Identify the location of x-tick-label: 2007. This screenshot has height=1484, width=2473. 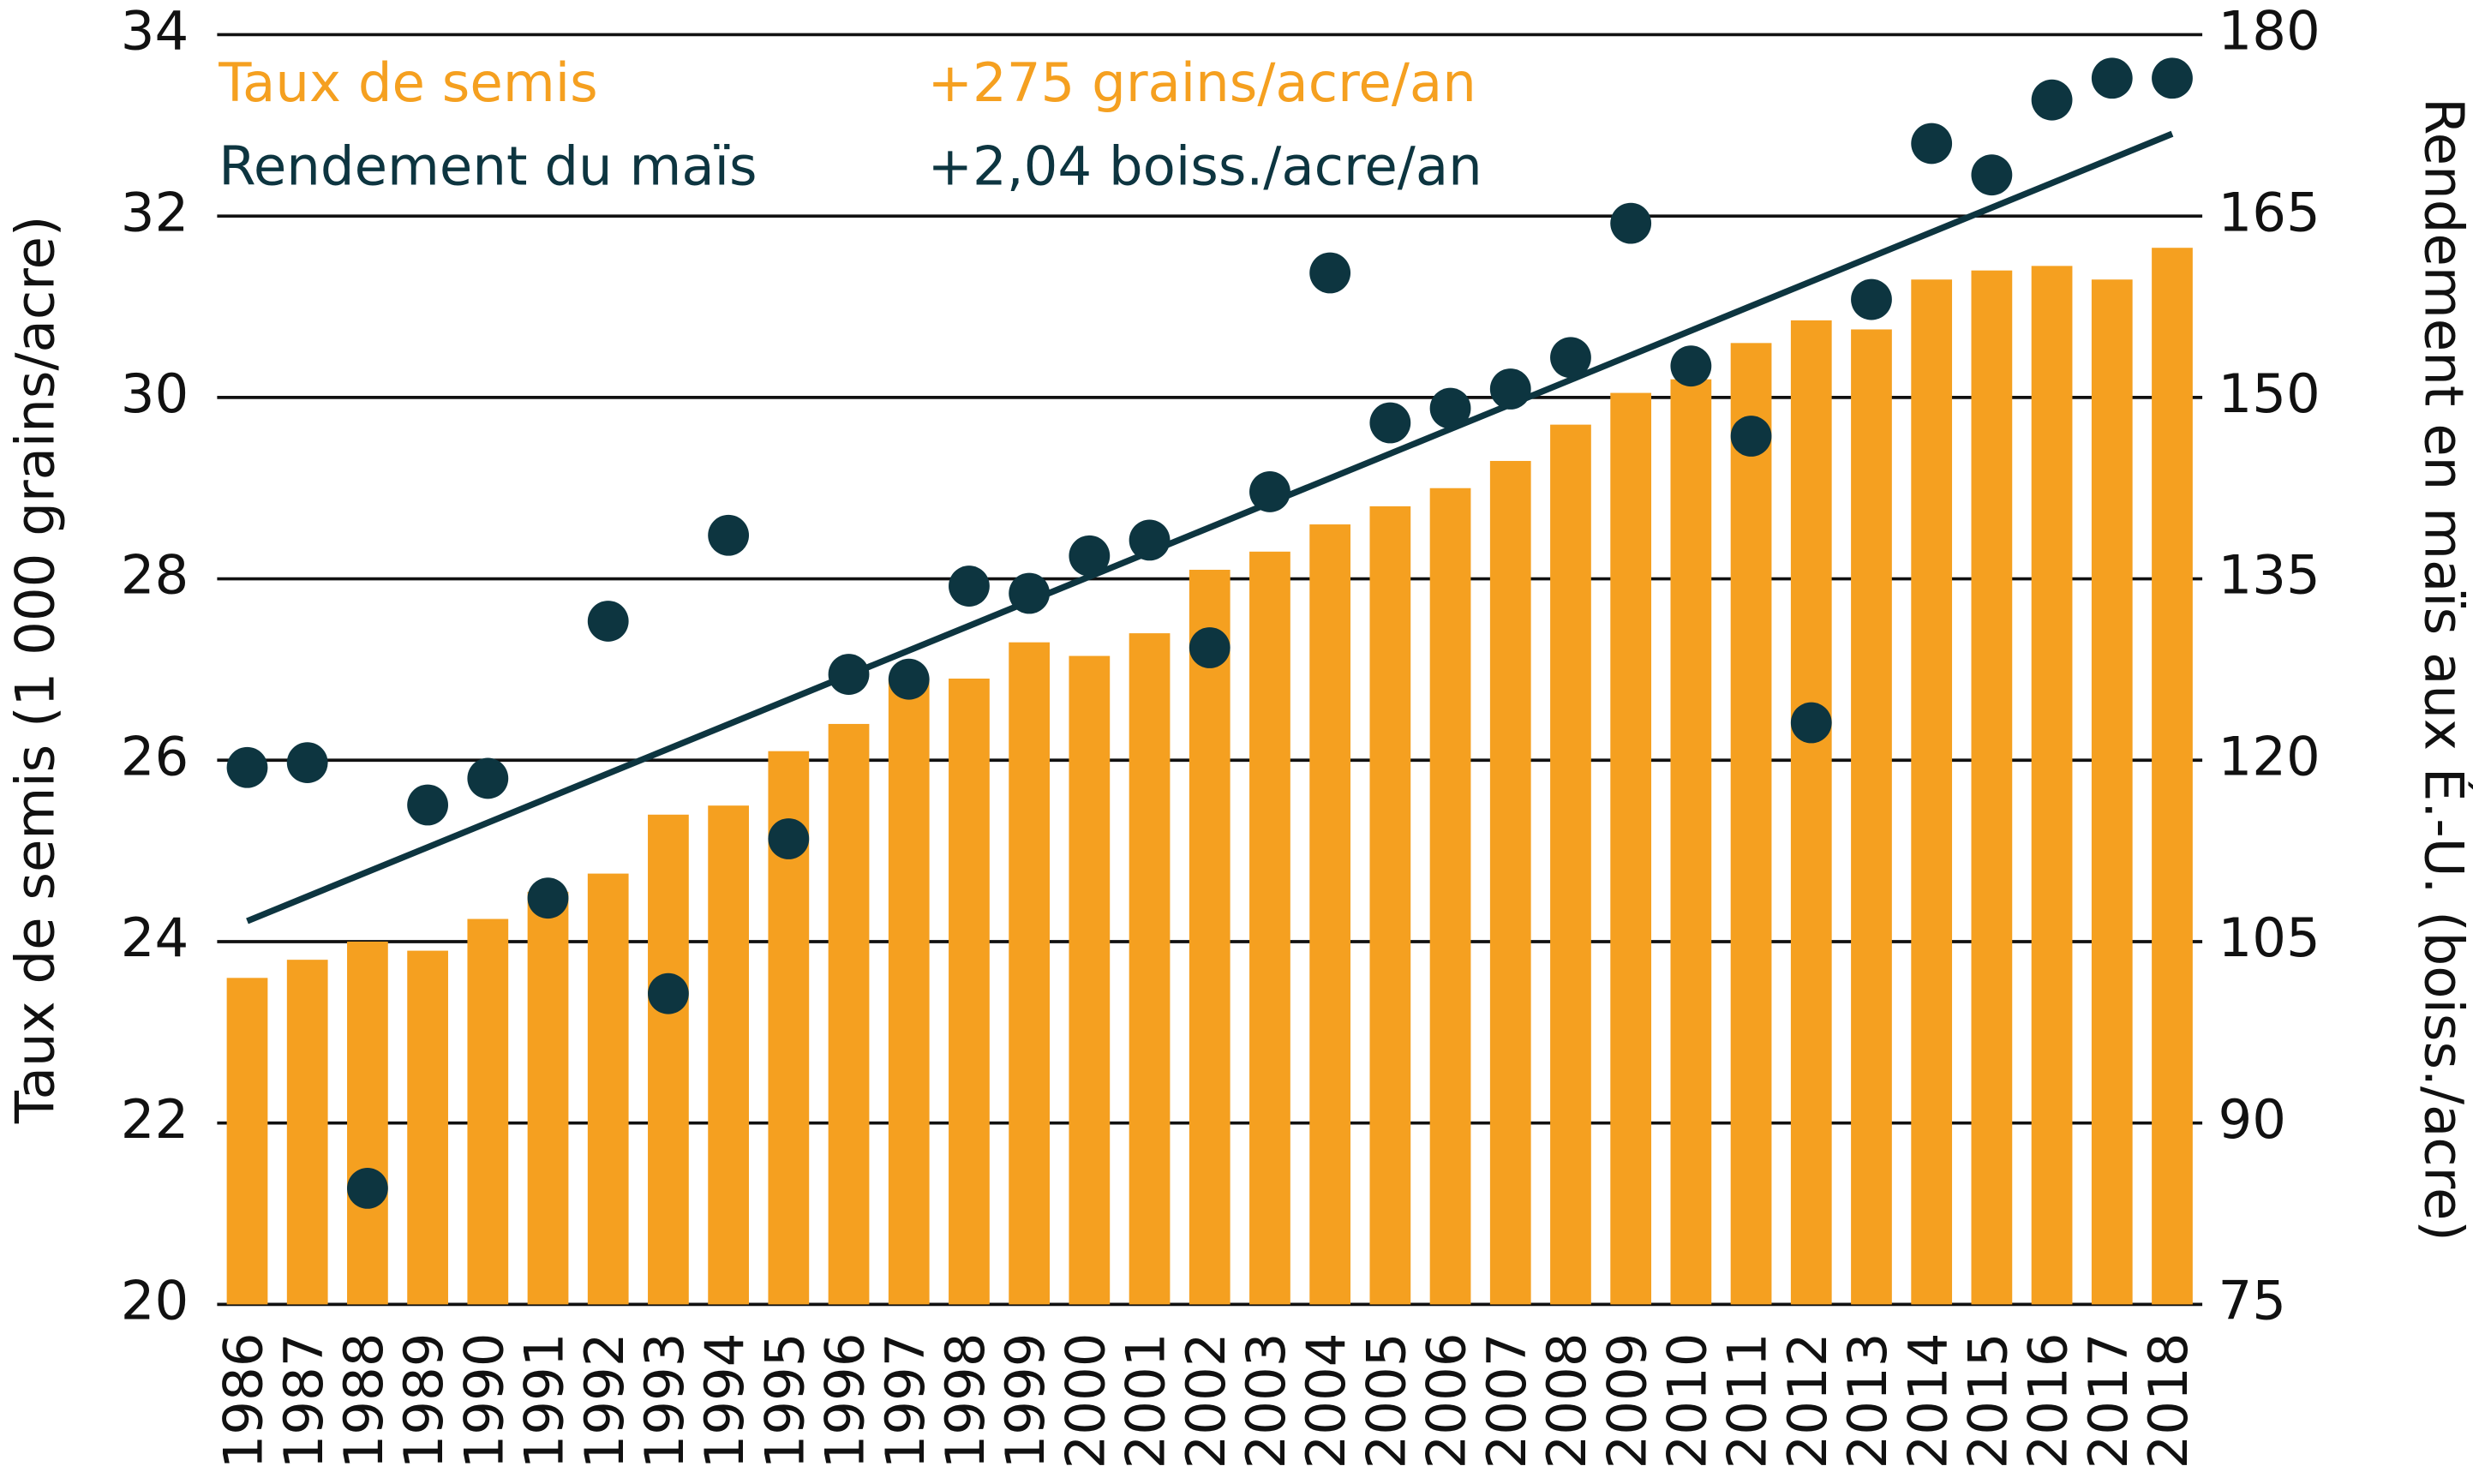
(1507, 1401).